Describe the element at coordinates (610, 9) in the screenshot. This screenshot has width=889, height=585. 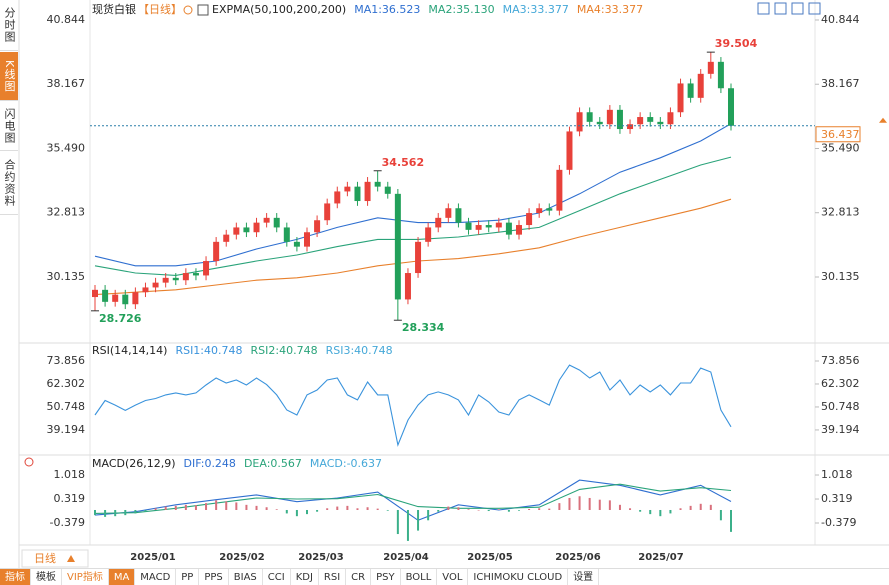
I see `legend-entry: MA4:33.377` at that location.